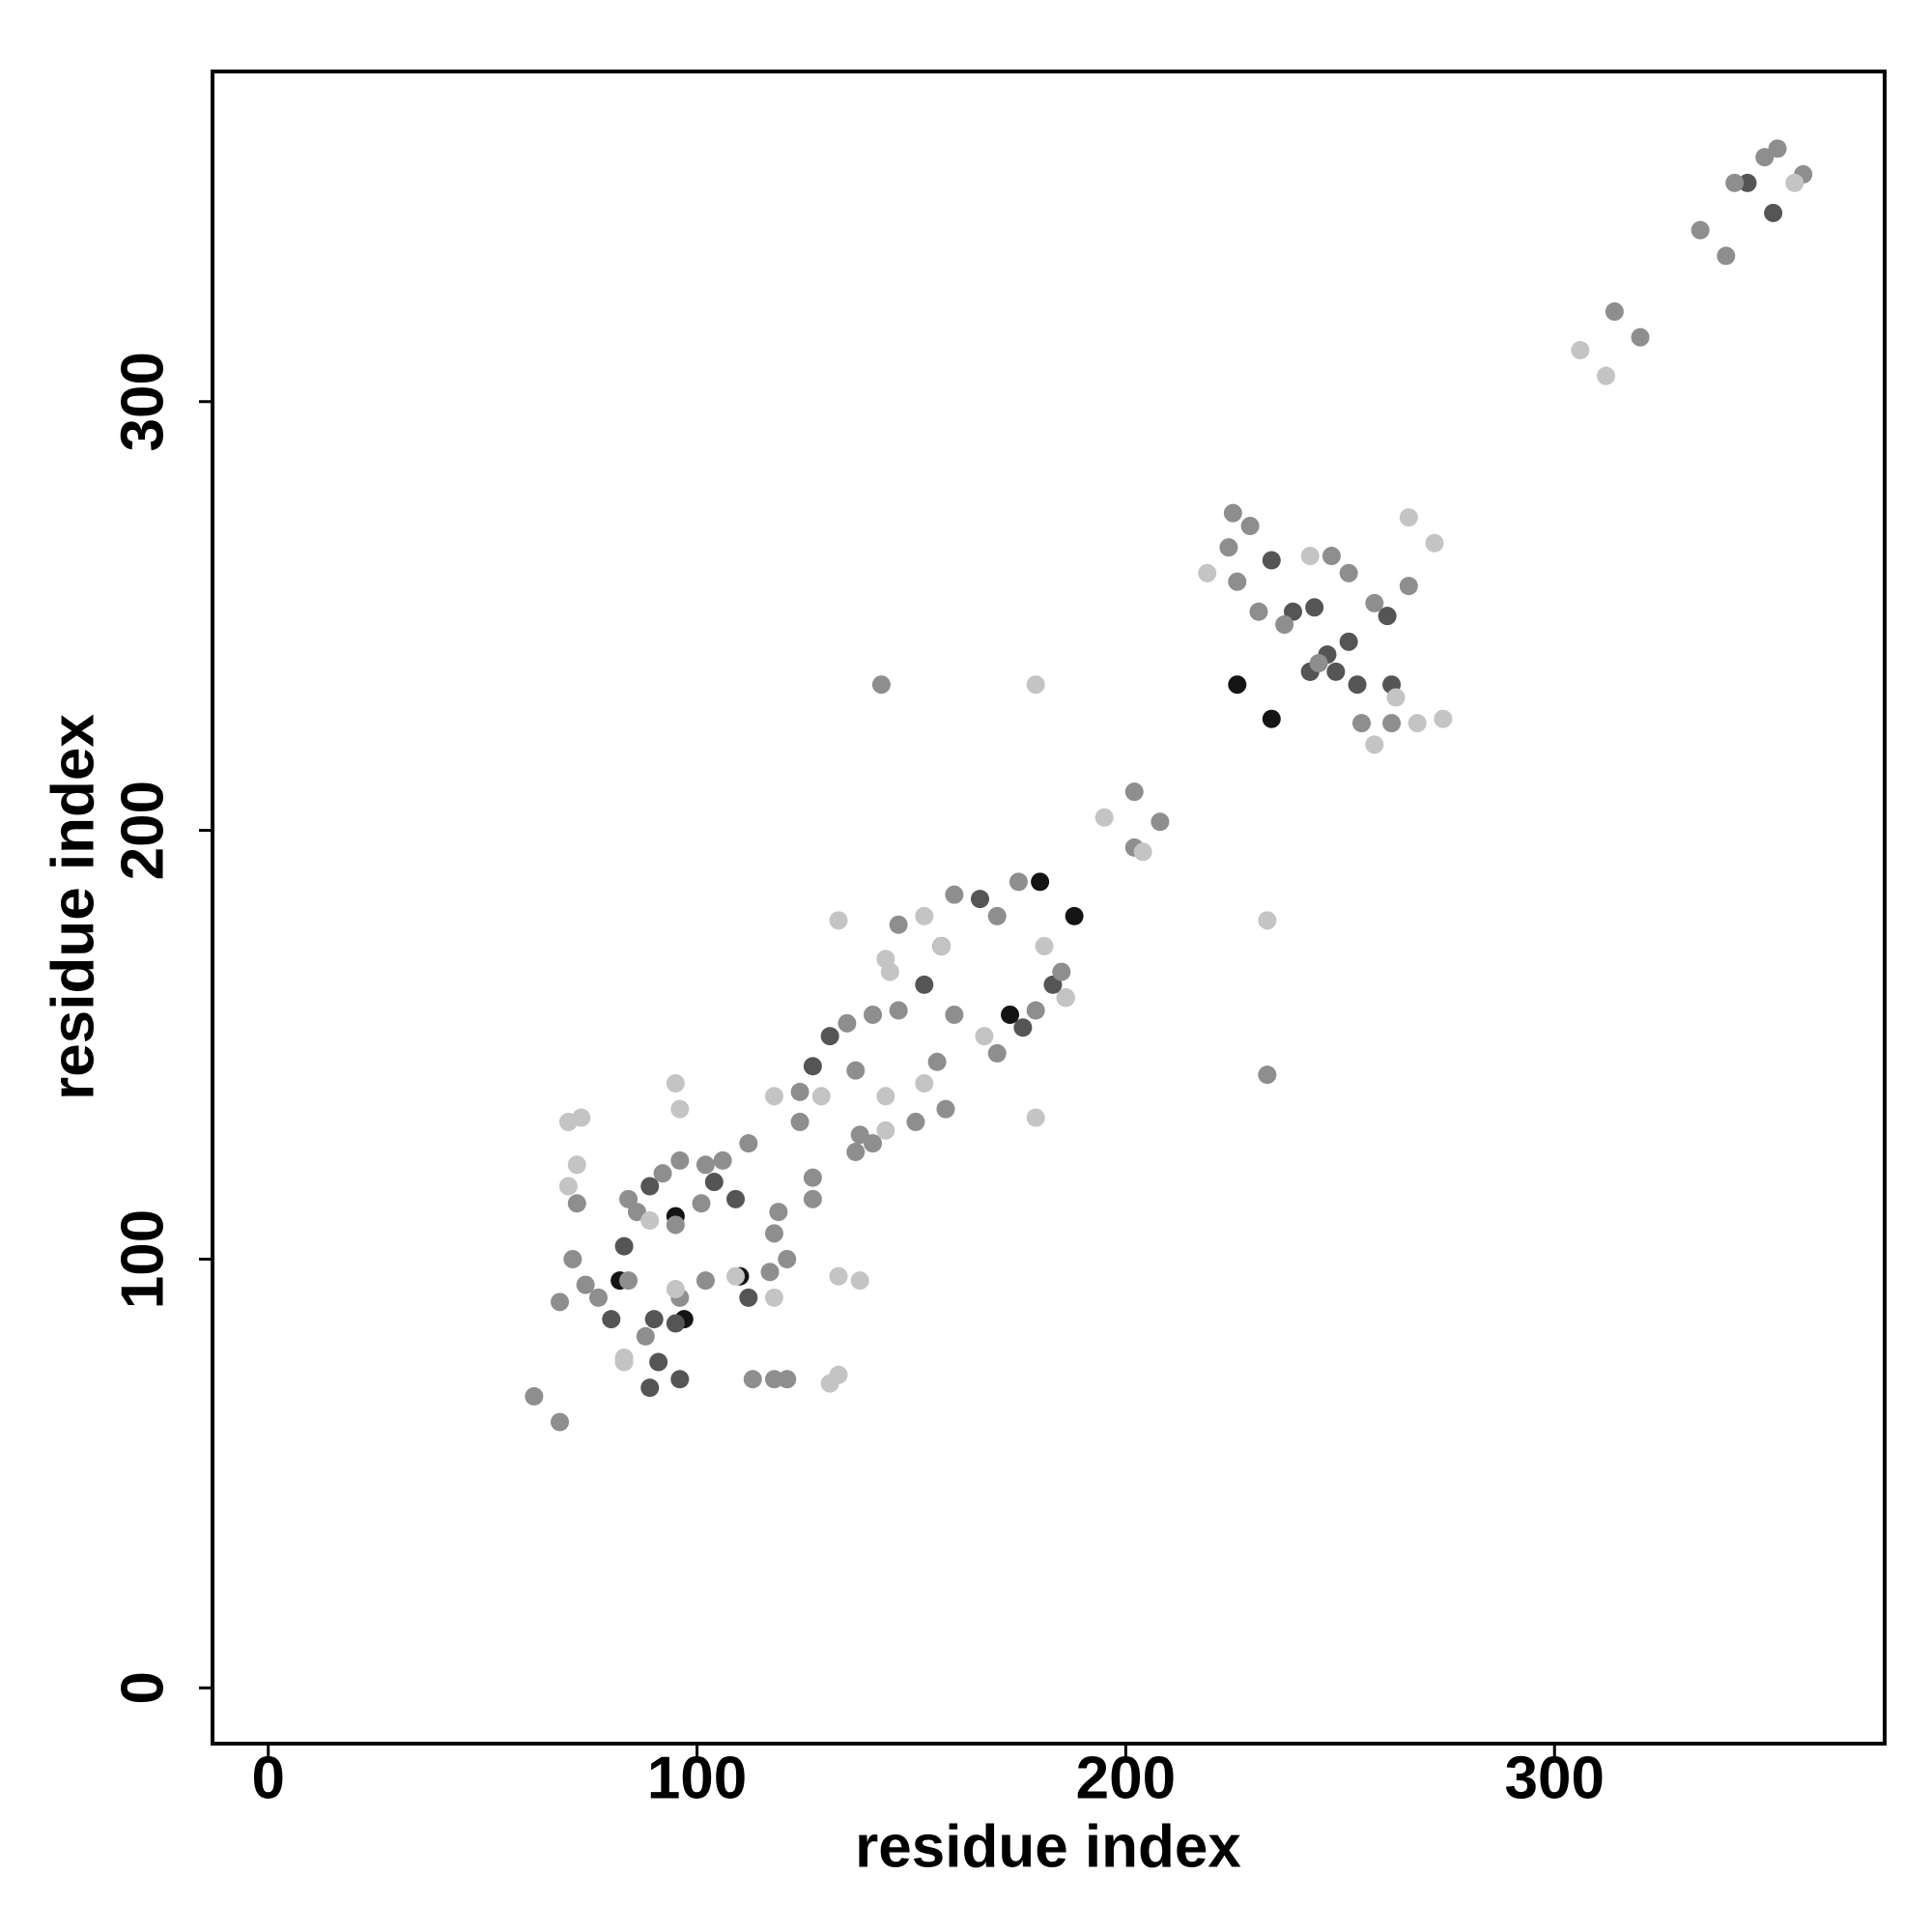 This screenshot has height=1932, width=1932. I want to click on x-tick-label: 0, so click(267, 1778).